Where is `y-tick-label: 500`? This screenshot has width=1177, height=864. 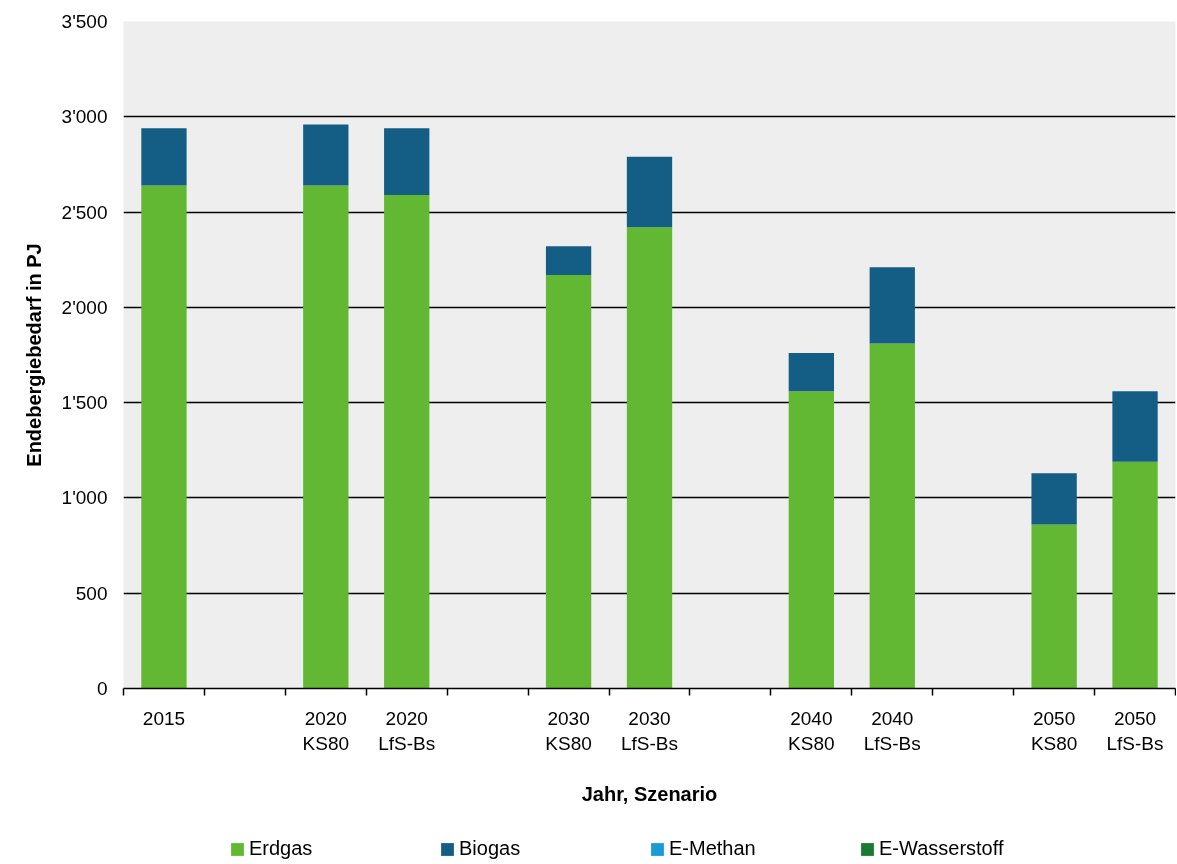 y-tick-label: 500 is located at coordinates (91, 593).